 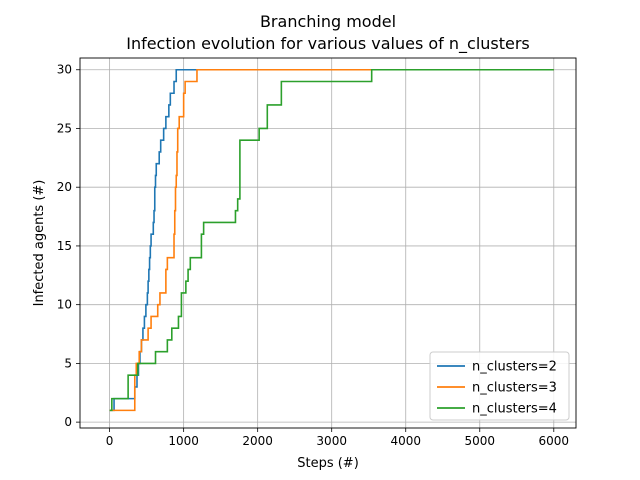 What do you see at coordinates (68, 422) in the screenshot?
I see `y-tick-label: 0` at bounding box center [68, 422].